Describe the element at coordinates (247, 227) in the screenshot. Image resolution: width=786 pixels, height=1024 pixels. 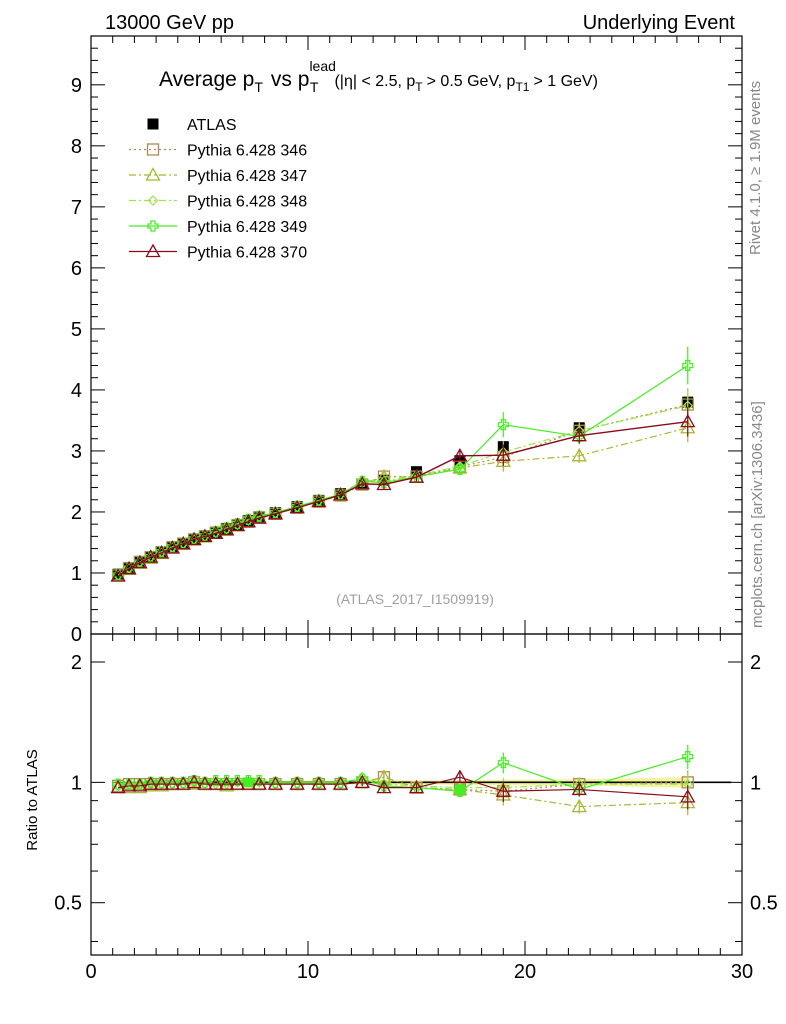
I see `legend-label: Pythia 6.428 349` at that location.